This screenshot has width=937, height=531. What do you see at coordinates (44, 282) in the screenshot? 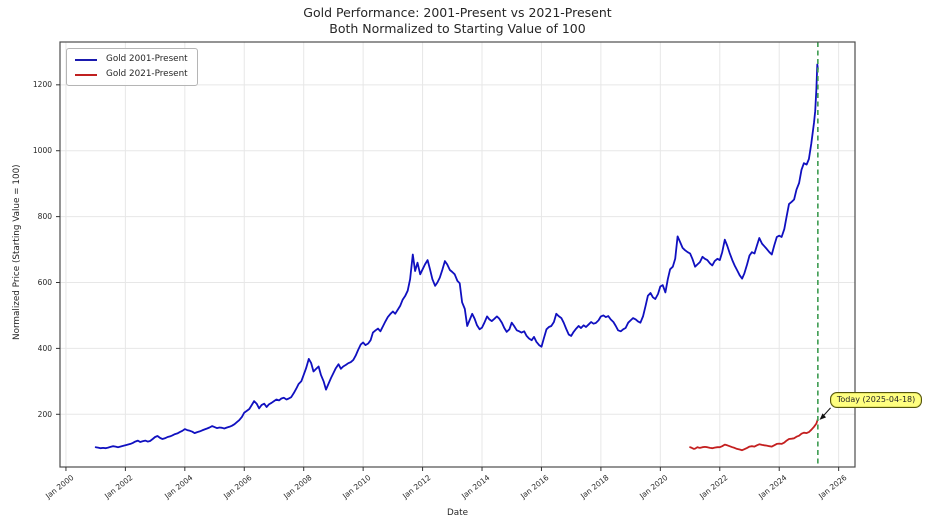
I see `y-tick-label: 600` at bounding box center [44, 282].